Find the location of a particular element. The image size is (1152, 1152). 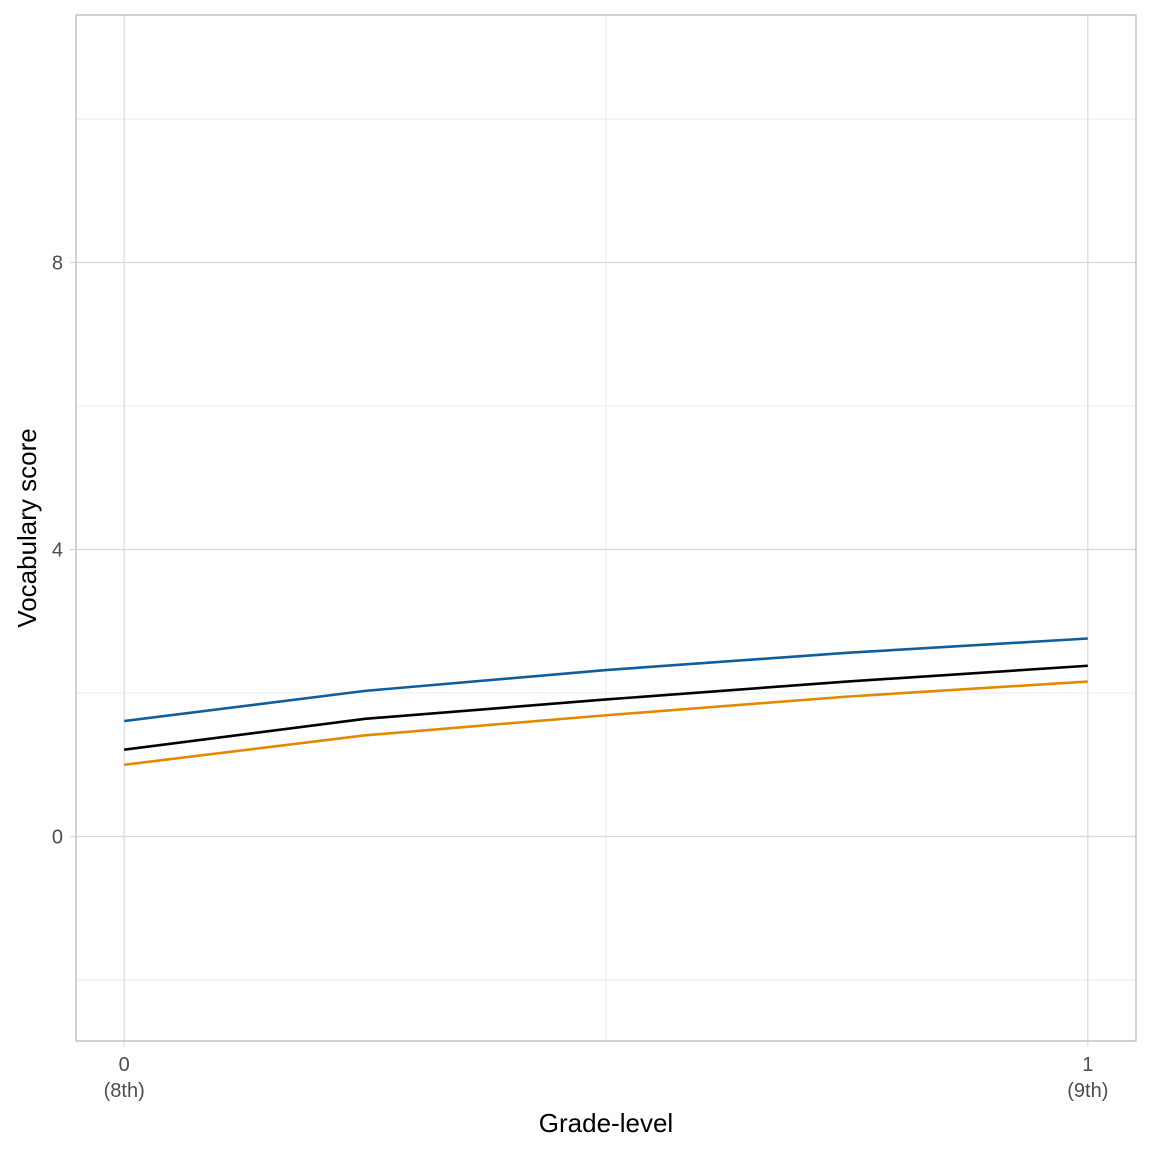

series-lines is located at coordinates (606, 702).